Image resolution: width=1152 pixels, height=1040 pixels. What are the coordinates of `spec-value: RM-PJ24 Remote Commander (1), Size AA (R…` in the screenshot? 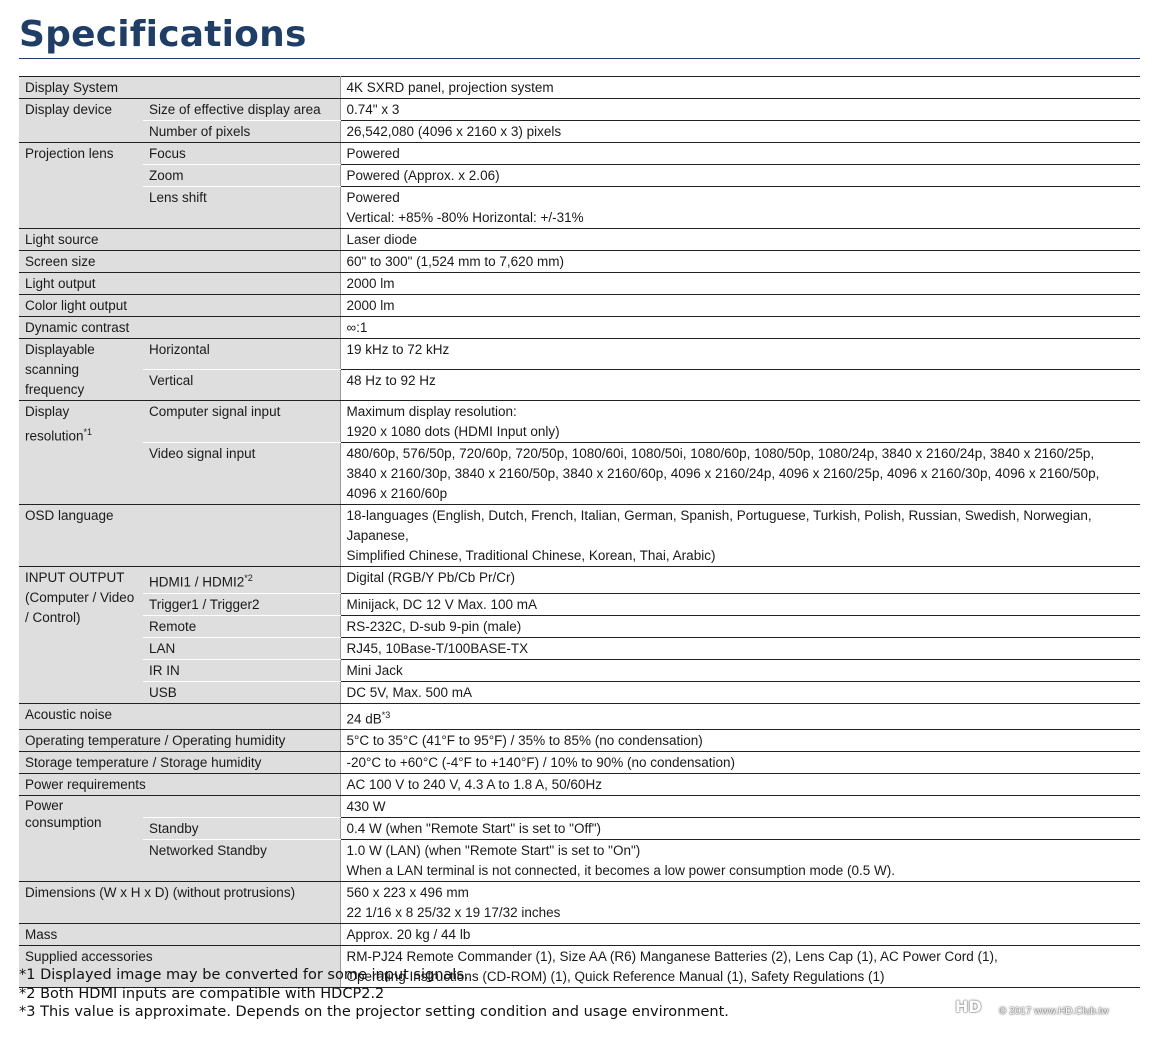 It's located at (739, 966).